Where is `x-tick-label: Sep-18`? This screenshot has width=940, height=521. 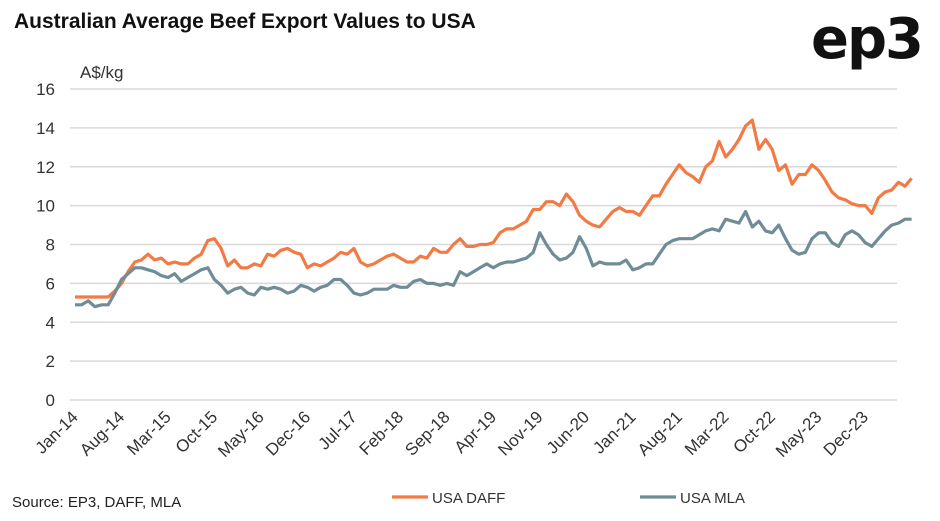
x-tick-label: Sep-18 is located at coordinates (427, 433).